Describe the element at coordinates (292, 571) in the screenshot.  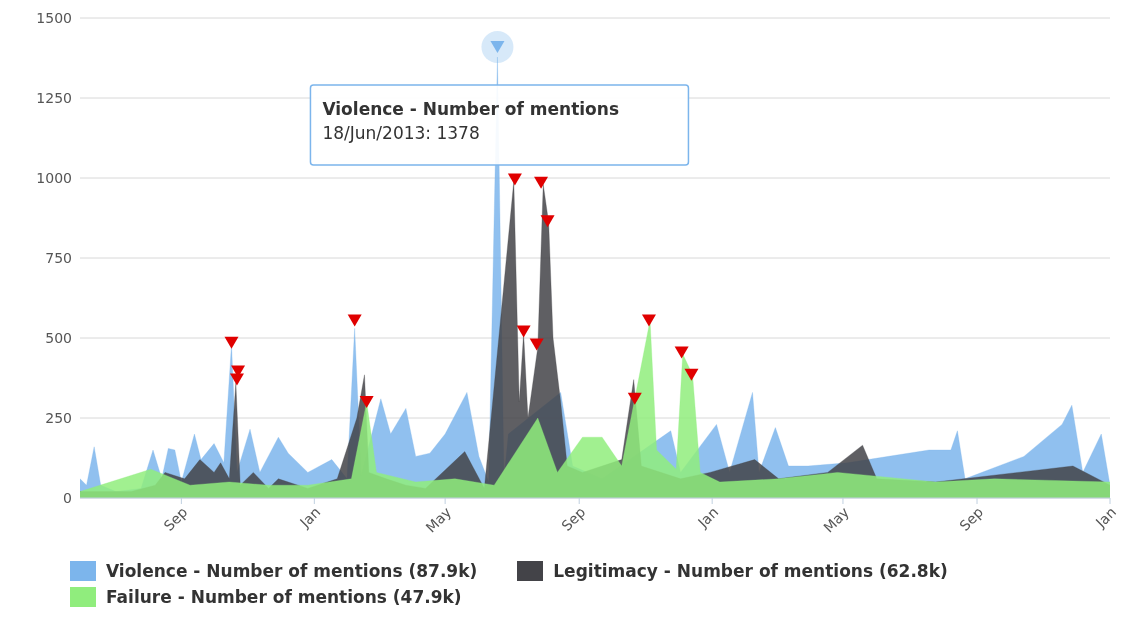
I see `legend-label: Violence - Number of mentions (87.9k)` at that location.